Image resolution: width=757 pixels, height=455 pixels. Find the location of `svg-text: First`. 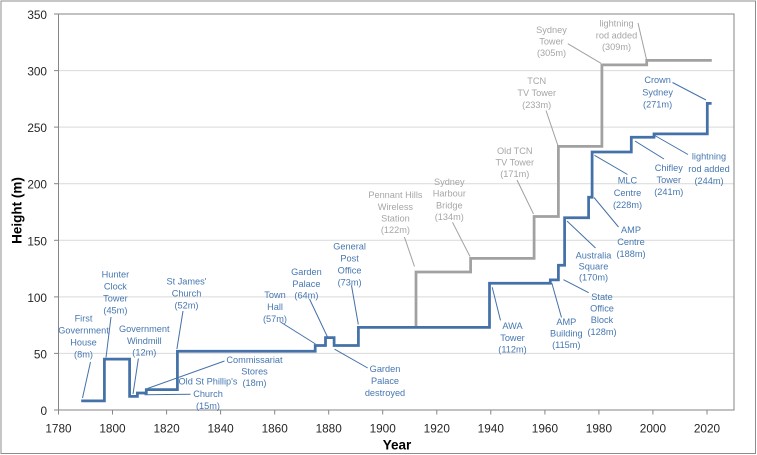

svg-text: First is located at coordinates (84, 319).